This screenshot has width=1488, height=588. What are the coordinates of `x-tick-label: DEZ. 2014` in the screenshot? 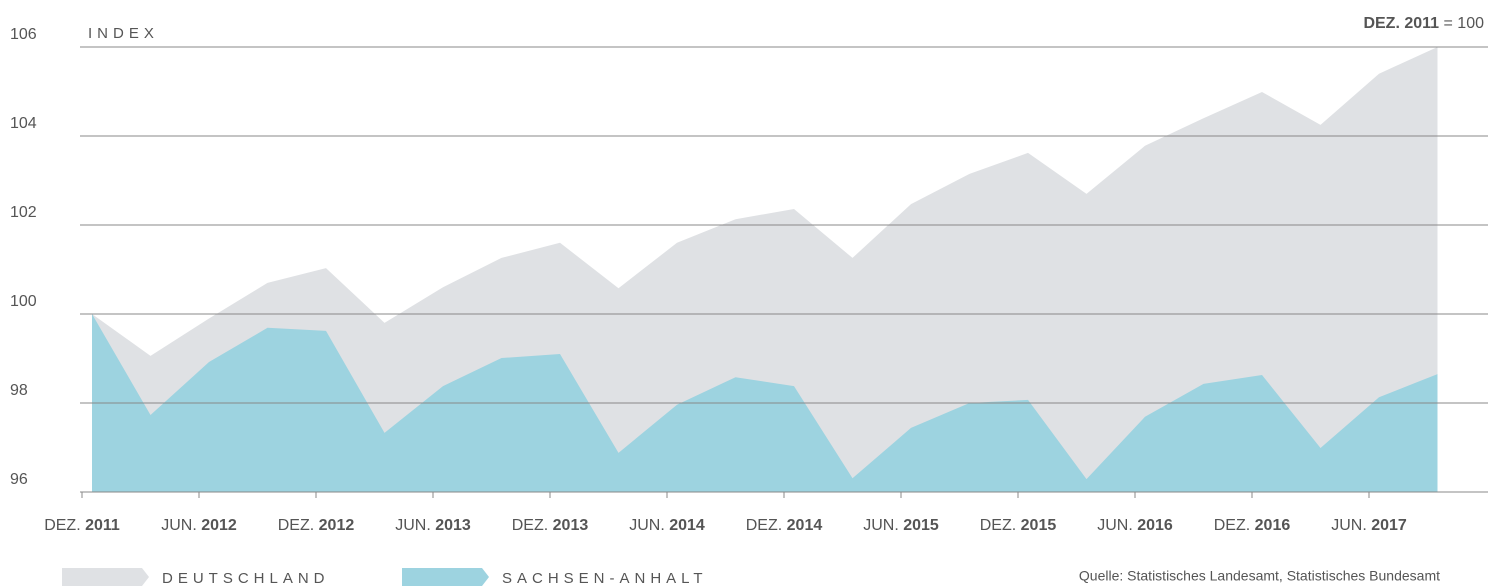 It's located at (784, 525).